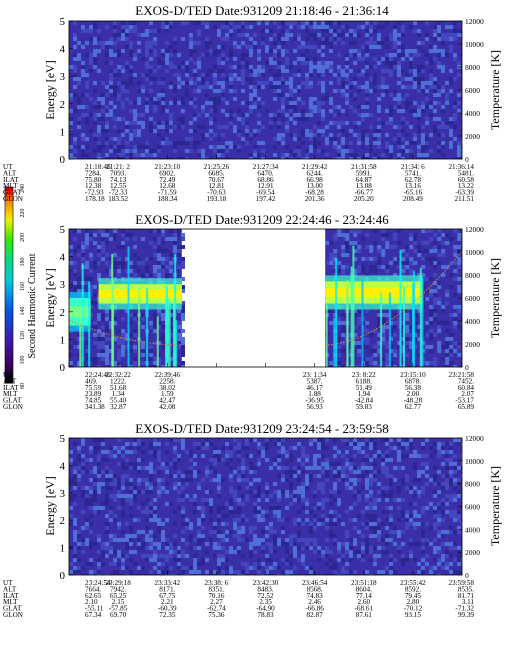 Image resolution: width=505 pixels, height=649 pixels. Describe the element at coordinates (12, 193) in the screenshot. I see `orbit-row-label: GLAT` at that location.